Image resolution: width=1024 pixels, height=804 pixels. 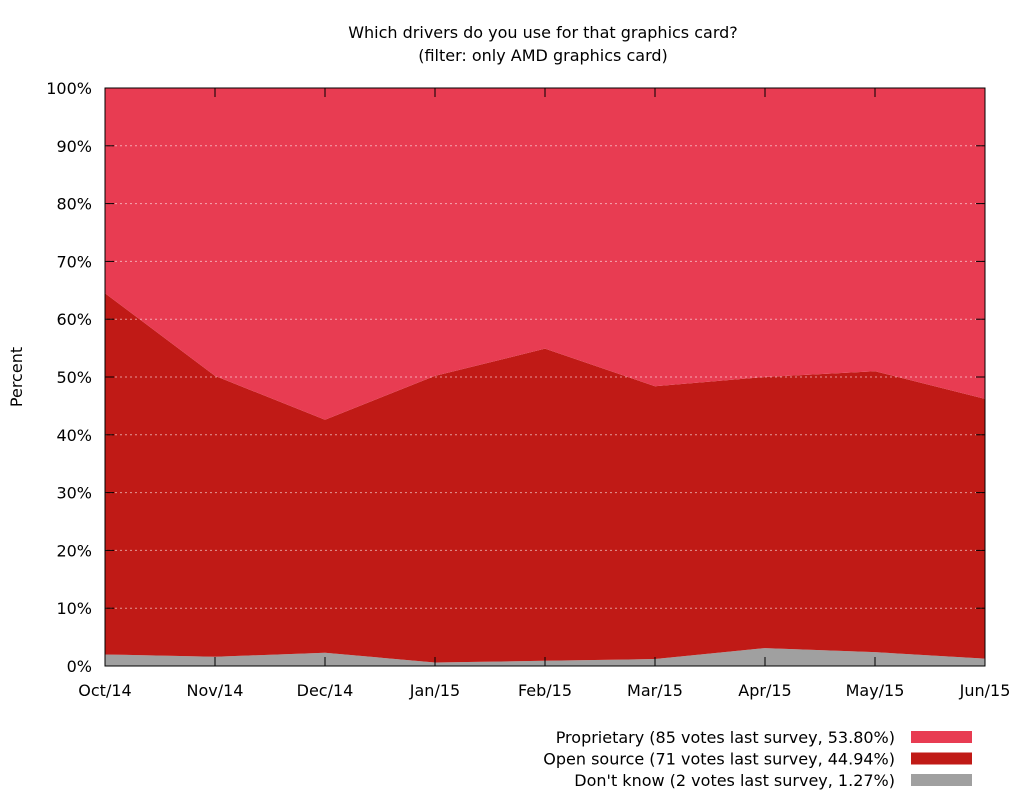 I want to click on x-tick-label: Feb/15, so click(x=545, y=690).